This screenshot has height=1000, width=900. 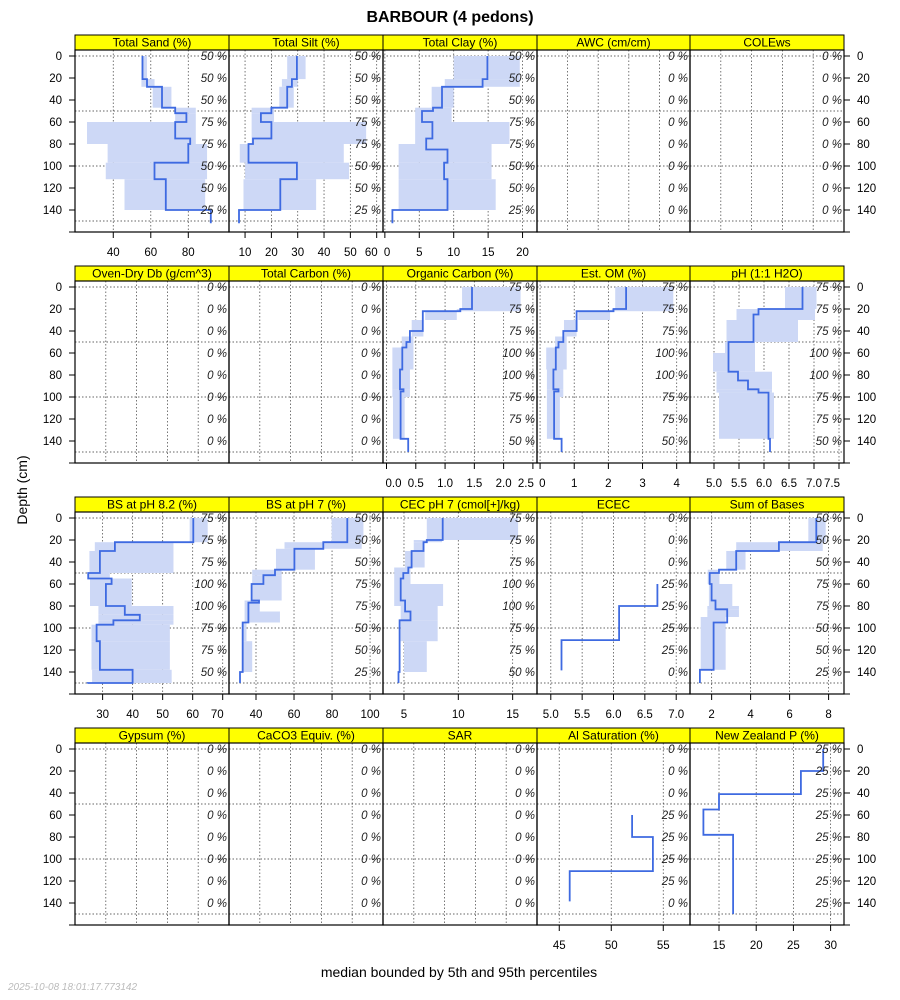 I want to click on y-tick-label-right: 100, so click(x=866, y=629).